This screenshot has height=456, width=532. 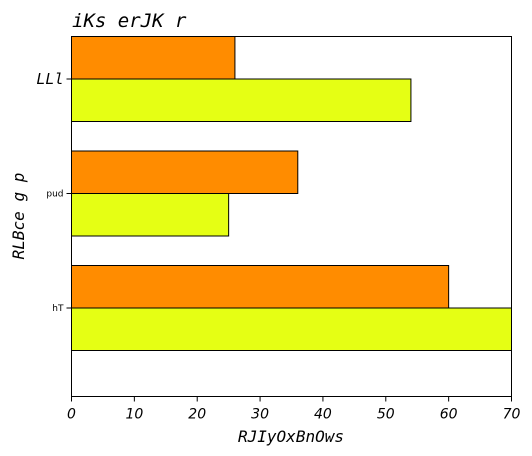 What do you see at coordinates (129, 21) in the screenshot?
I see `chart-title: iKs erJK r` at bounding box center [129, 21].